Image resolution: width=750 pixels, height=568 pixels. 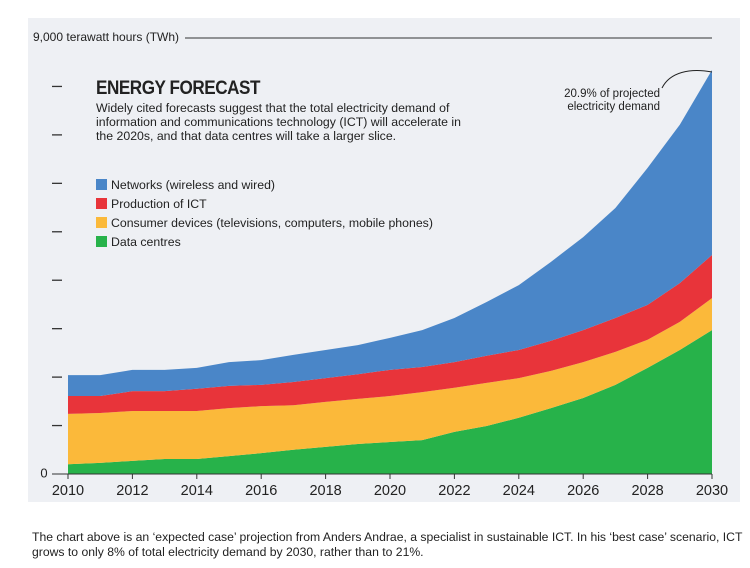 I want to click on annotation: 20.9% of projected electricity demand, so click(x=612, y=100).